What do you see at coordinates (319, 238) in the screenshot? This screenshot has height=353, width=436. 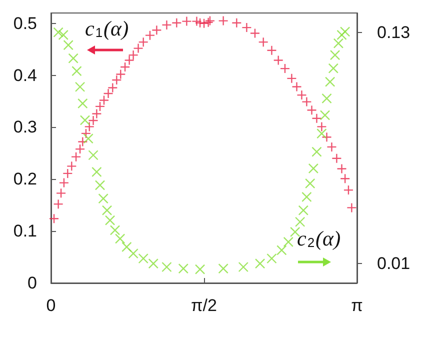 I see `annotation: c2(α)` at bounding box center [319, 238].